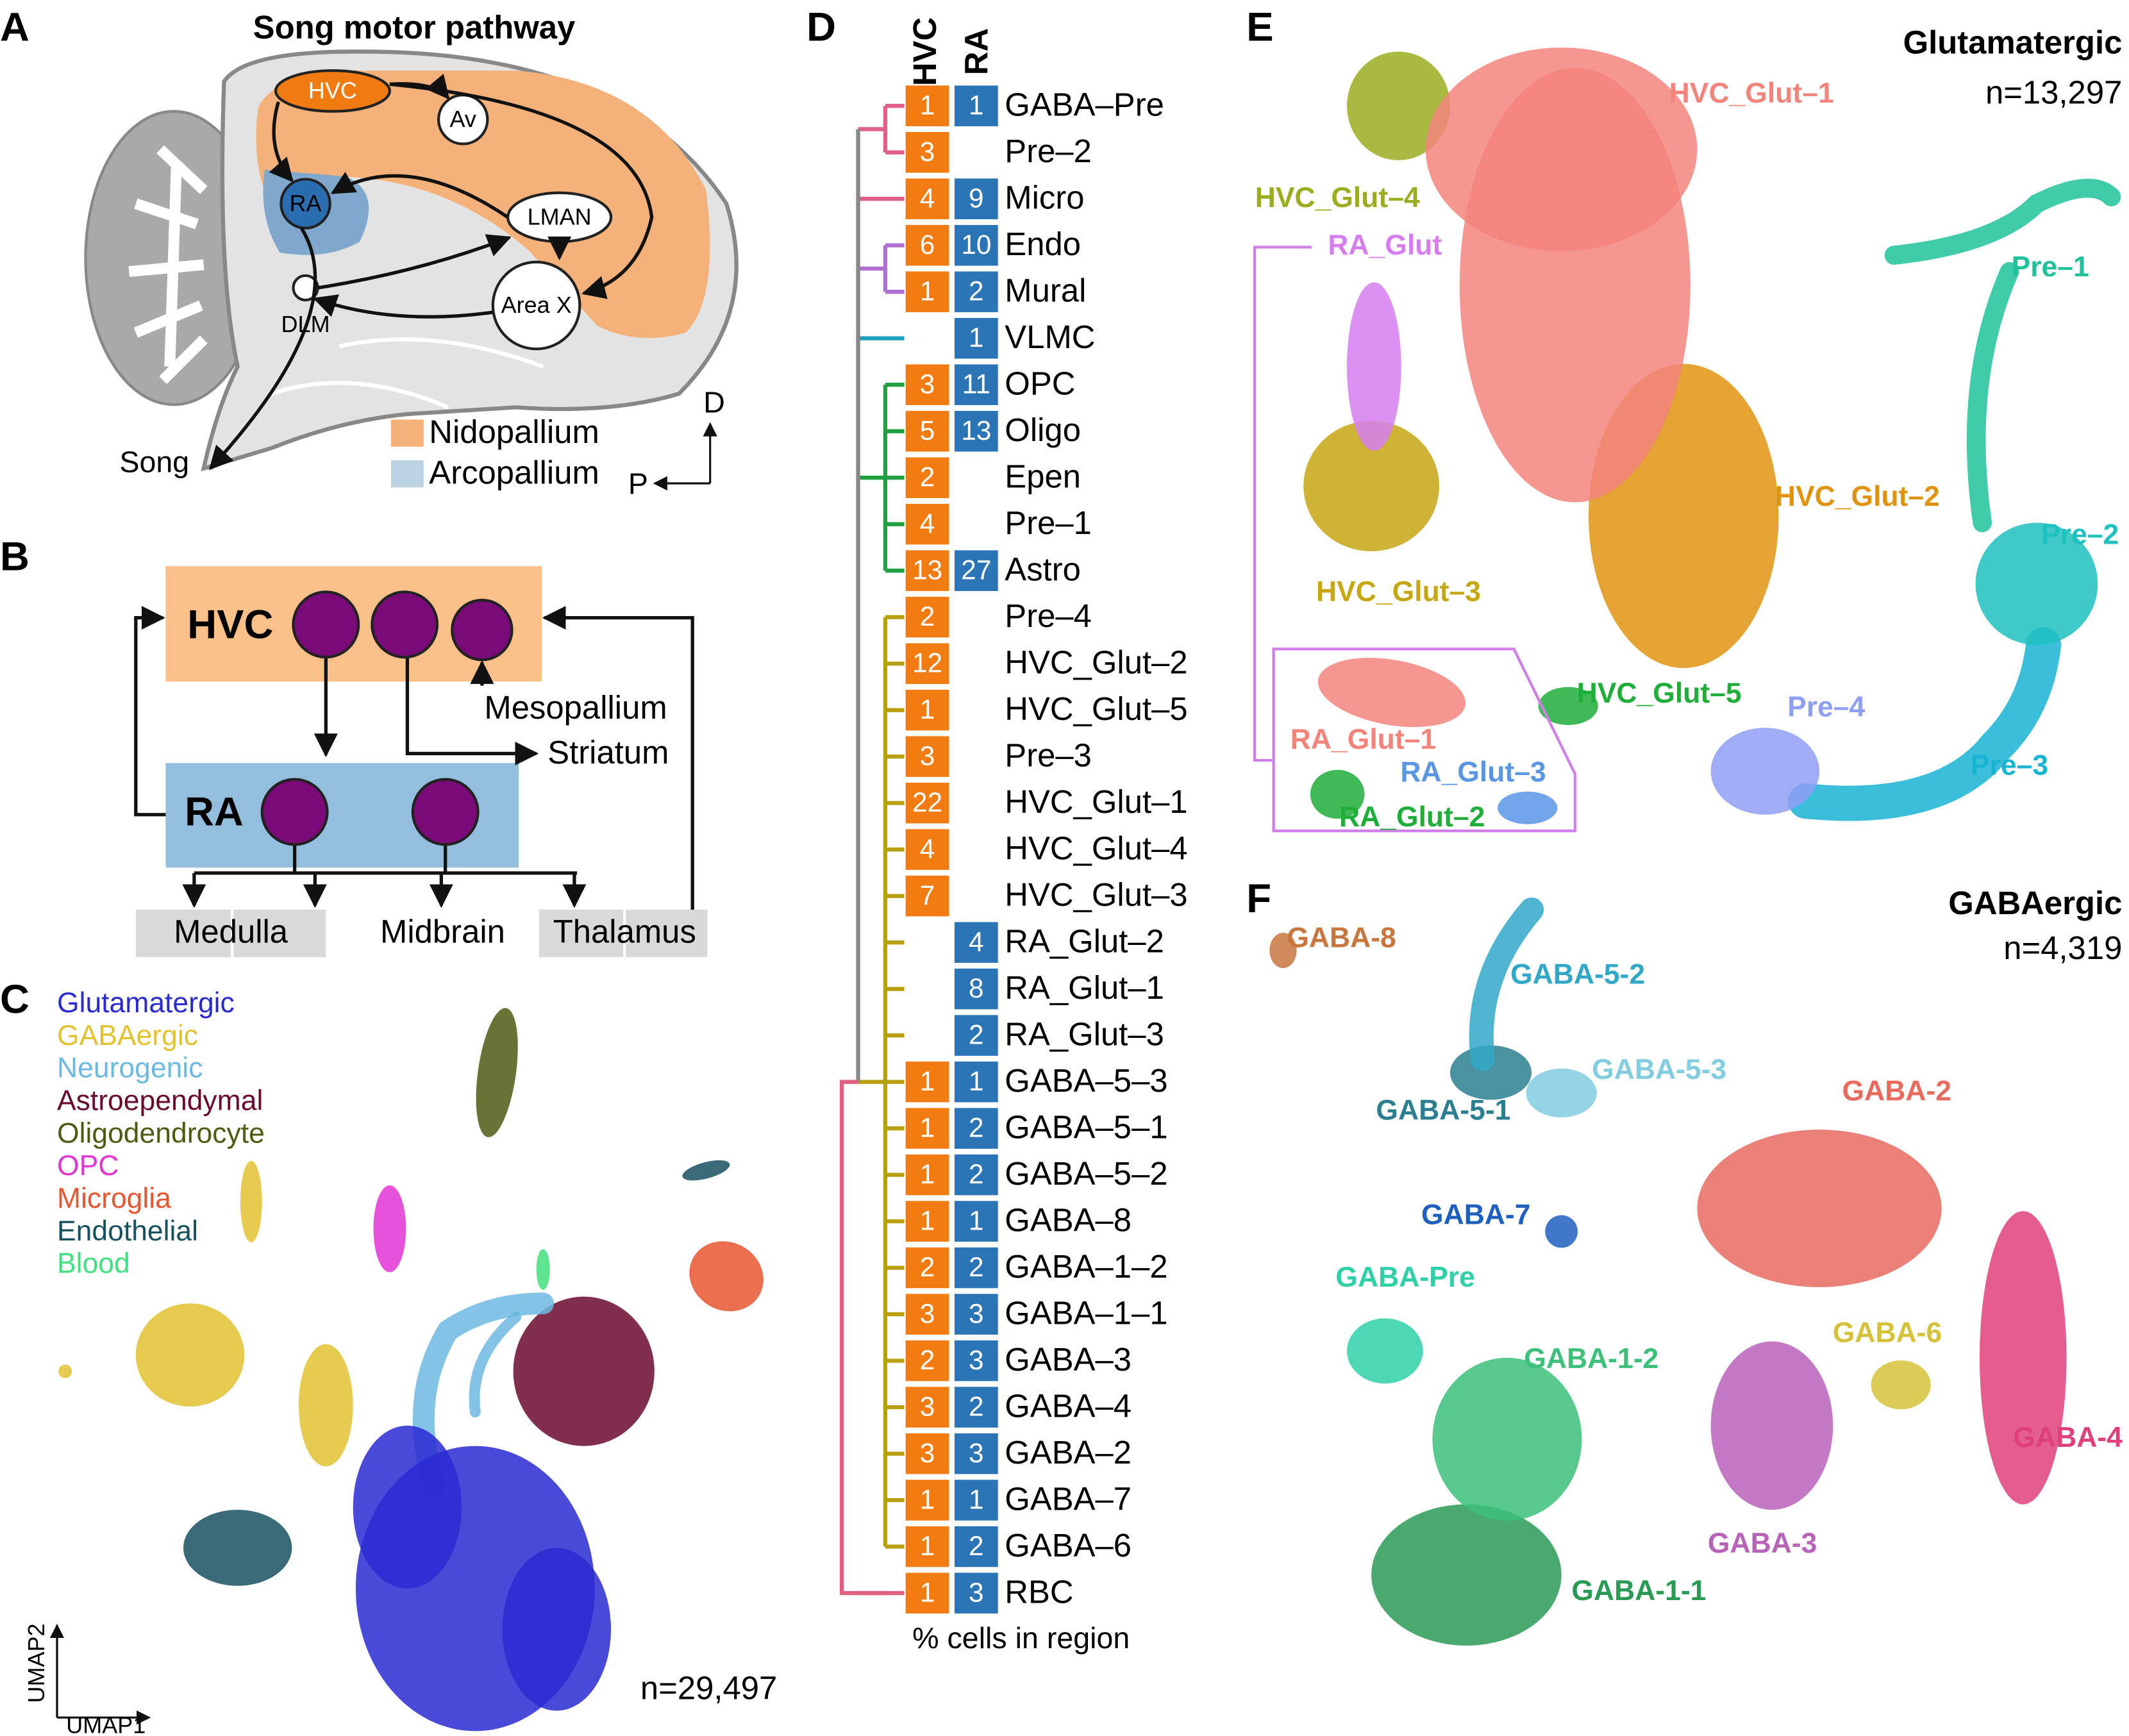  What do you see at coordinates (2062, 948) in the screenshot?
I see `count: n=4,319` at bounding box center [2062, 948].